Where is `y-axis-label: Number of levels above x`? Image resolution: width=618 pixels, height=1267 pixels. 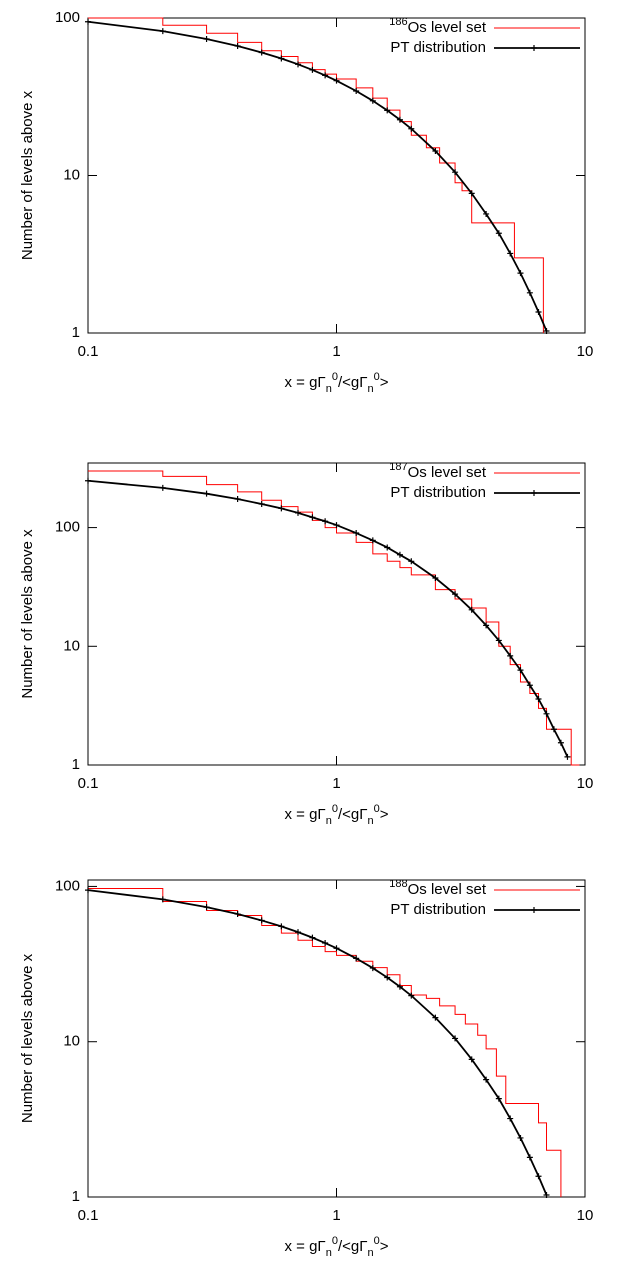
y-axis-label: Number of levels above x is located at coordinates (27, 175).